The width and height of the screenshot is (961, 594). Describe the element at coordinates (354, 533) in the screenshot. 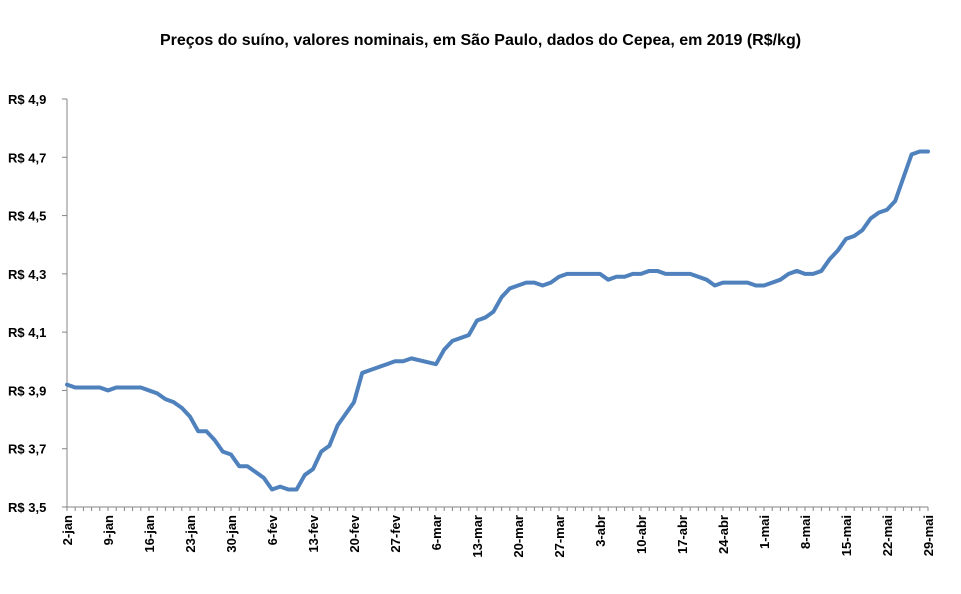

I see `x-tick-label: 20-fev` at that location.